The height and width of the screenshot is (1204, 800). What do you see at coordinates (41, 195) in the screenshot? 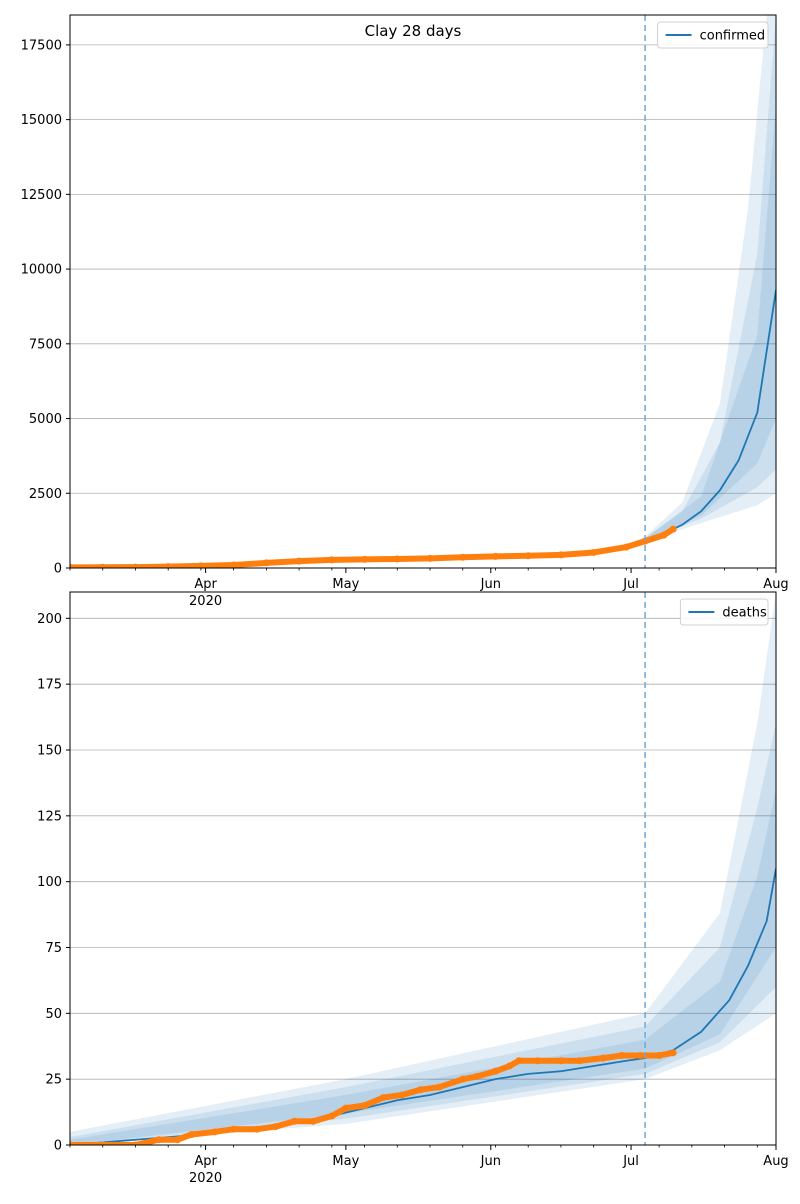
I see `y-tick-label: 12500` at bounding box center [41, 195].